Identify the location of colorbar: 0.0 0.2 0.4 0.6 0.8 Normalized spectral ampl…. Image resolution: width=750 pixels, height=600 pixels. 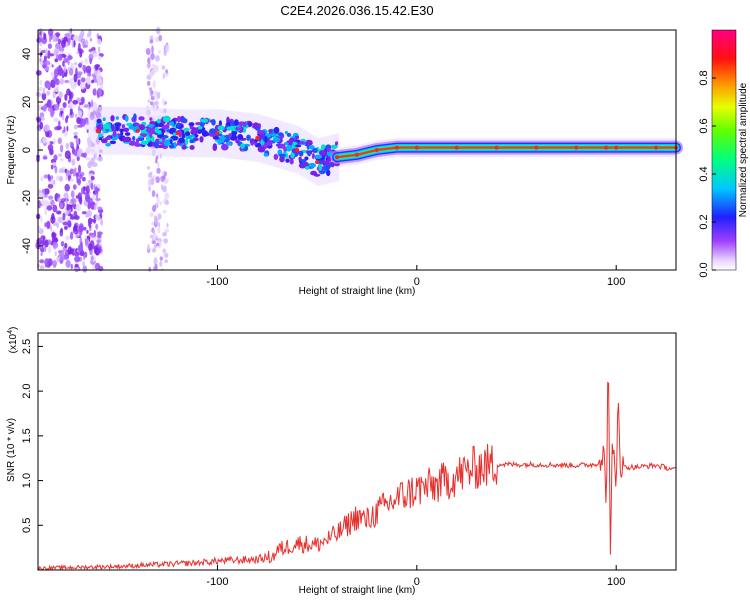
(723, 153).